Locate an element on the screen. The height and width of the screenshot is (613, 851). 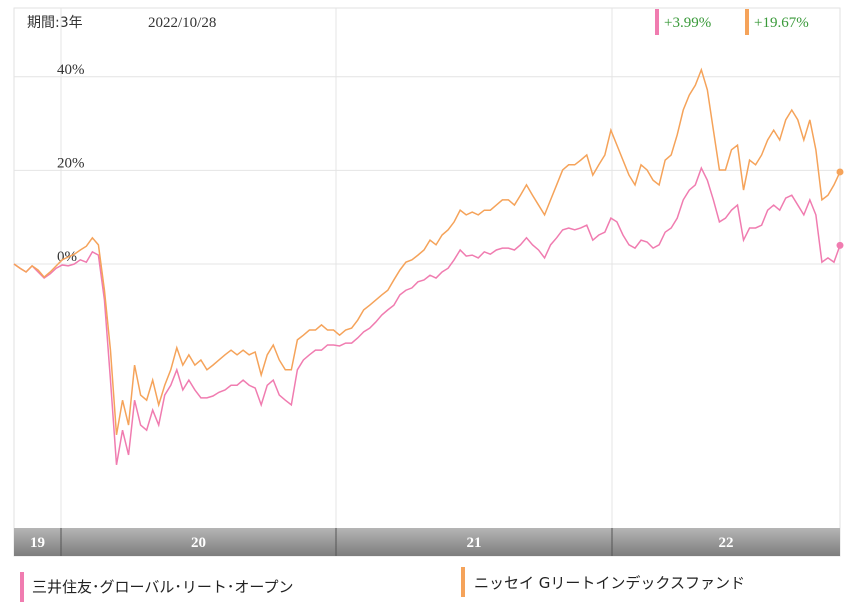
legend-name: 三井住友･グローバル･リート･オープン is located at coordinates (162, 587).